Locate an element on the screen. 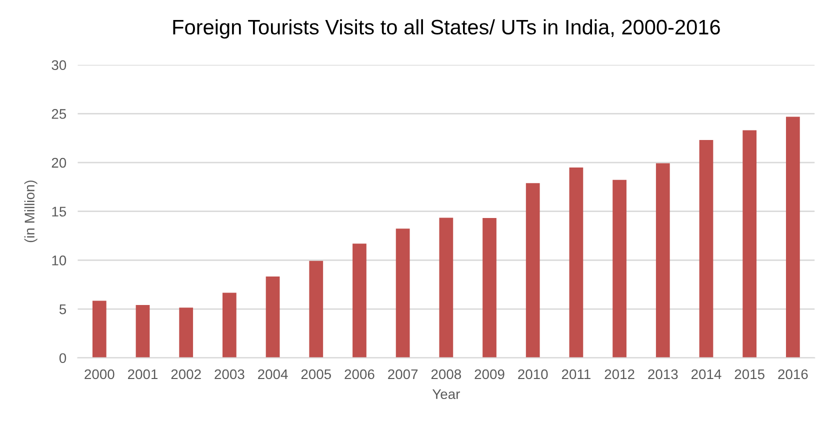  x-tick-label: 2006 is located at coordinates (359, 374).